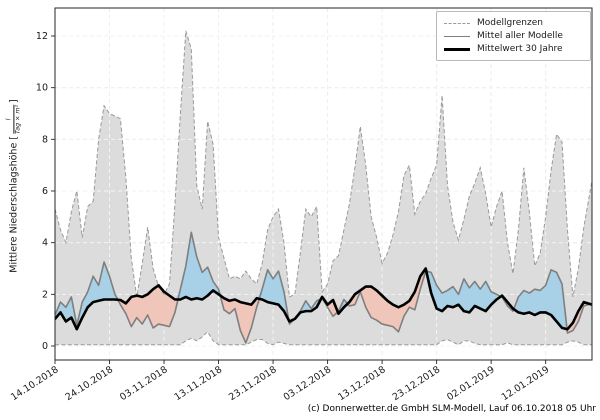 The image size is (600, 420). Describe the element at coordinates (520, 49) in the screenshot. I see `legend-label: Mittelwert 30 Jahre` at that location.